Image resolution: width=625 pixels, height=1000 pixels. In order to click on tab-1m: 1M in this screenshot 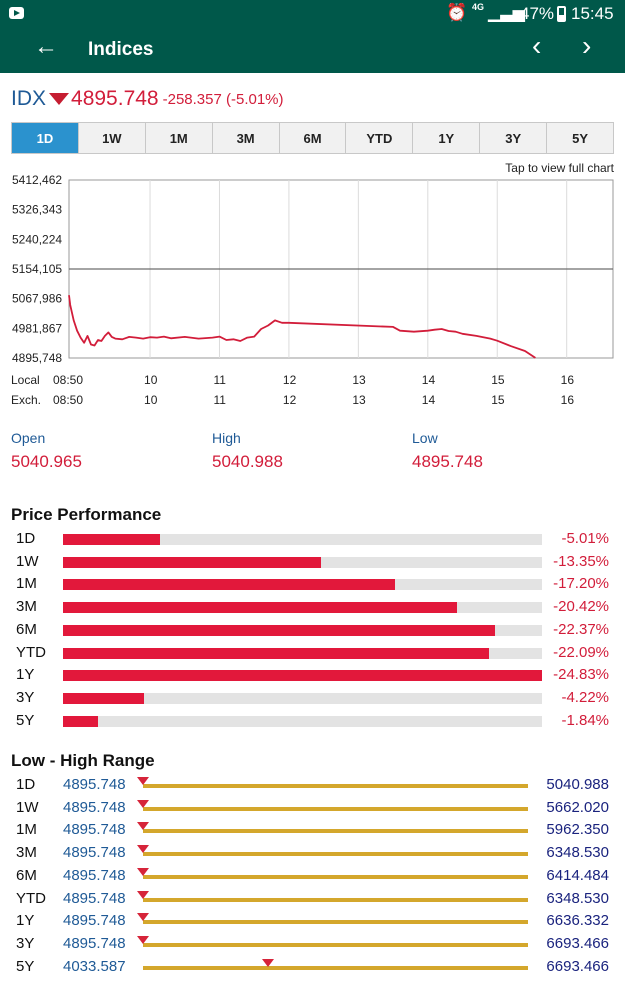, I will do `click(179, 138)`.